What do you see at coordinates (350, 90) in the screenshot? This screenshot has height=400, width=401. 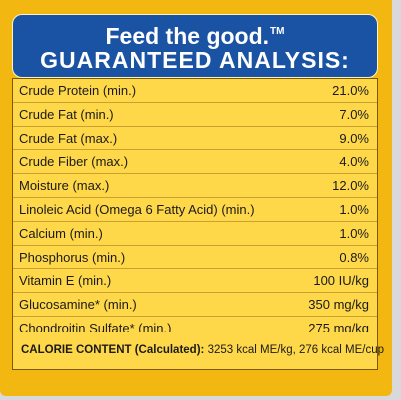 I see `nutrient-value: 21.0%` at bounding box center [350, 90].